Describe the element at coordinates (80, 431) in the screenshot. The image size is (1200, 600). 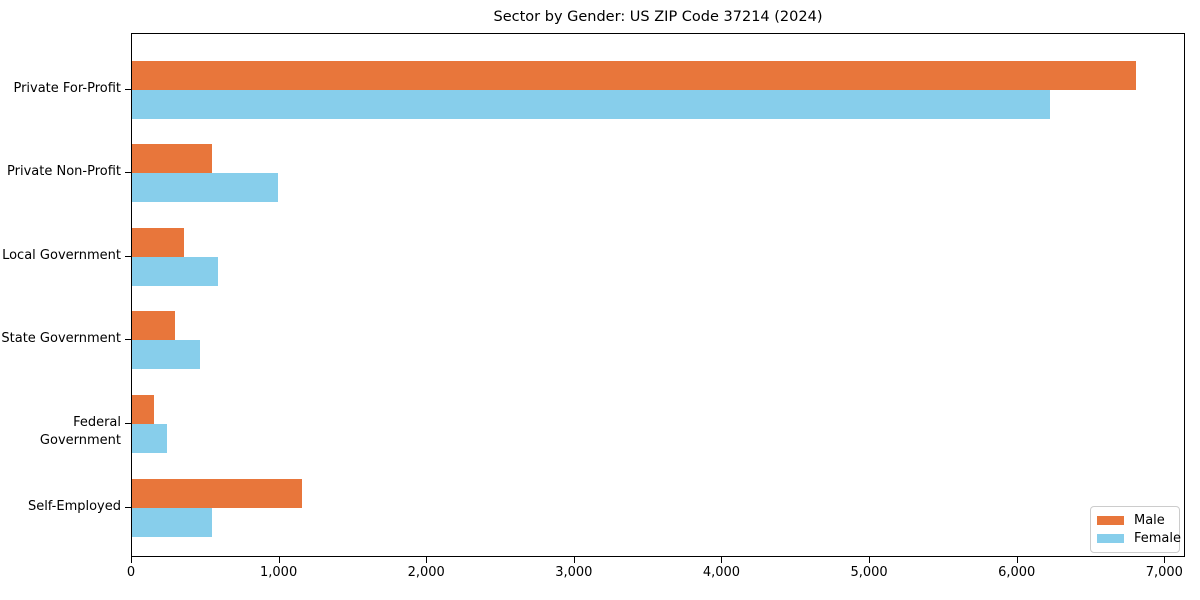
I see `y-tick-label: Federal Government` at that location.